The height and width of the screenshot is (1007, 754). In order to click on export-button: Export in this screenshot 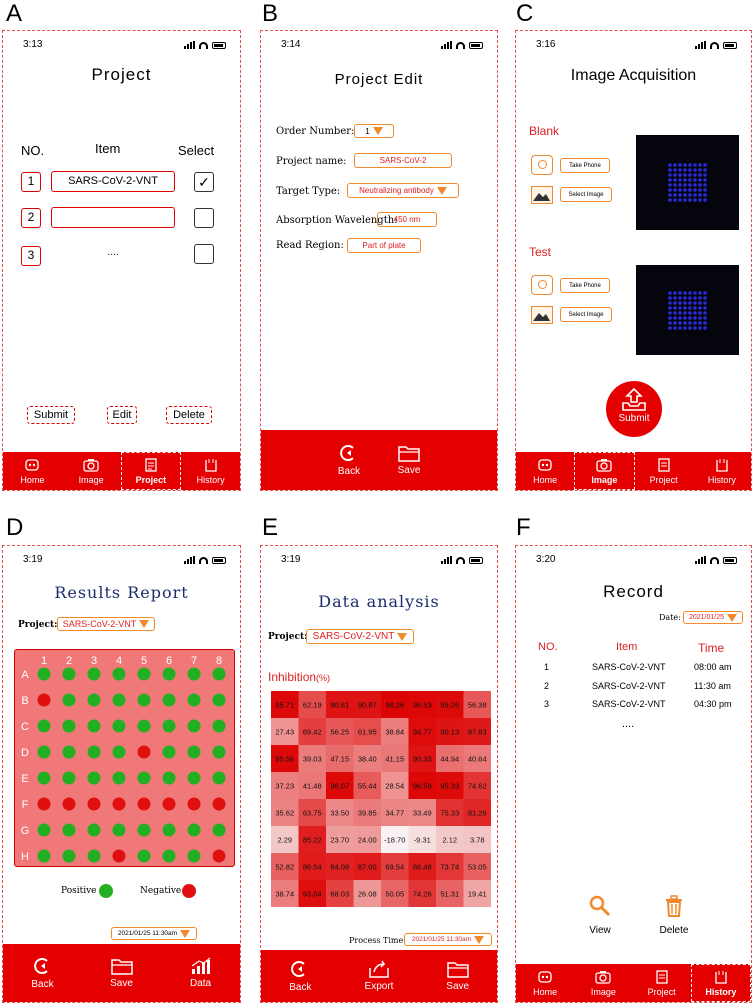, I will do `click(379, 976)`.